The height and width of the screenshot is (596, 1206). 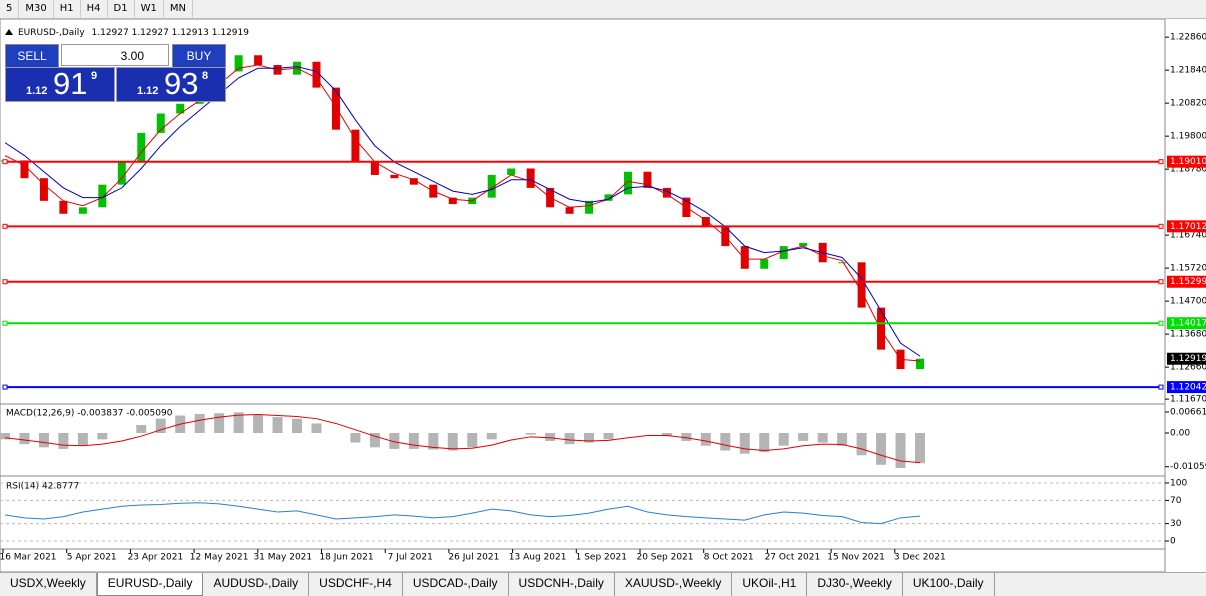 I want to click on chart-tab: XAUUSD-,Weekly, so click(x=674, y=584).